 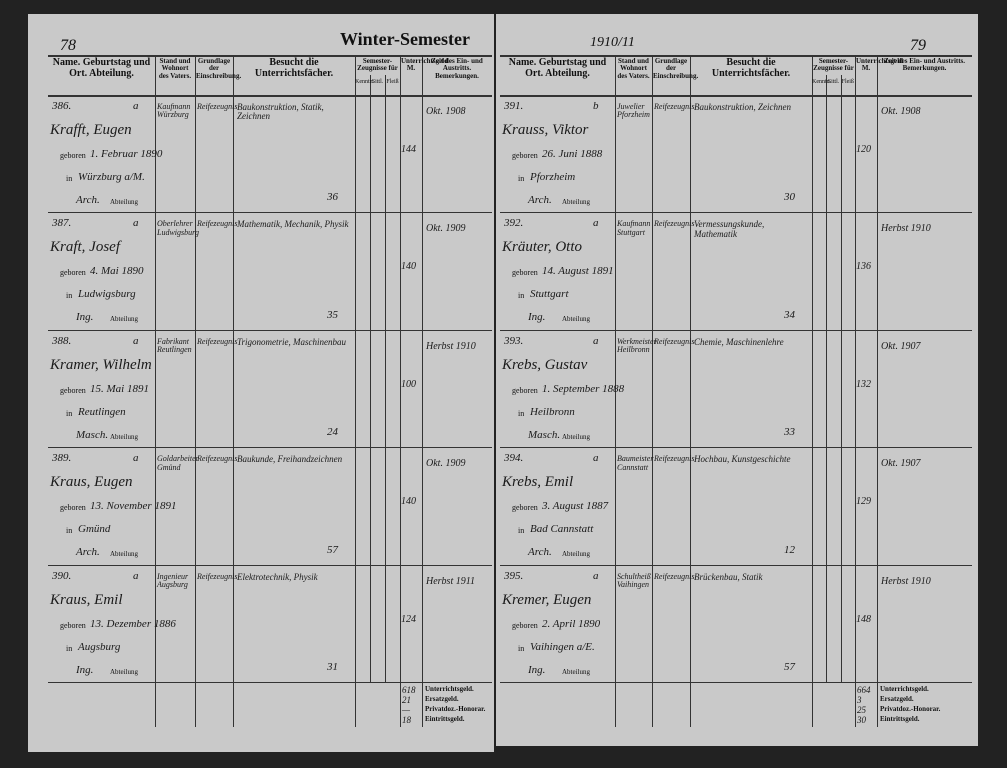 What do you see at coordinates (637, 345) in the screenshot?
I see `father: Werkmeister Heilbronn` at bounding box center [637, 345].